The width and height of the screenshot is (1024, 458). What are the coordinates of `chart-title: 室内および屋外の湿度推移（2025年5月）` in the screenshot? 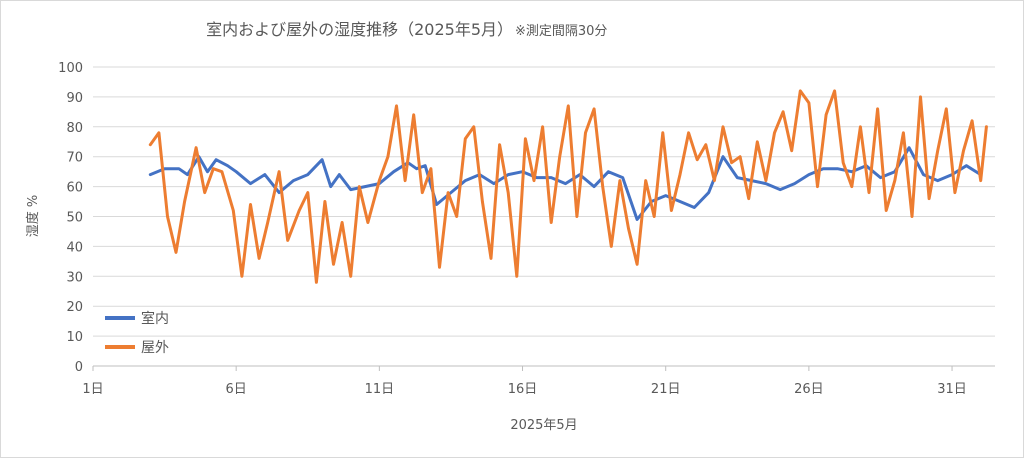 It's located at (359, 29).